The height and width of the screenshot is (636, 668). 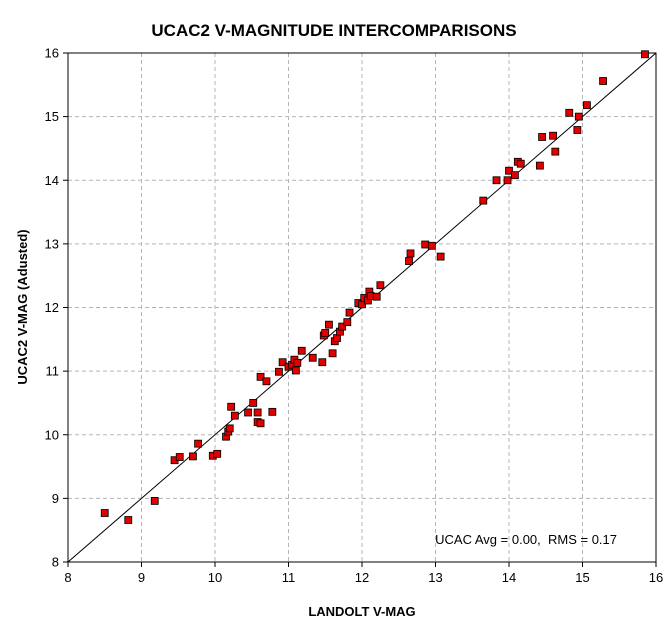 I want to click on x-tick-label: 12, so click(x=362, y=577).